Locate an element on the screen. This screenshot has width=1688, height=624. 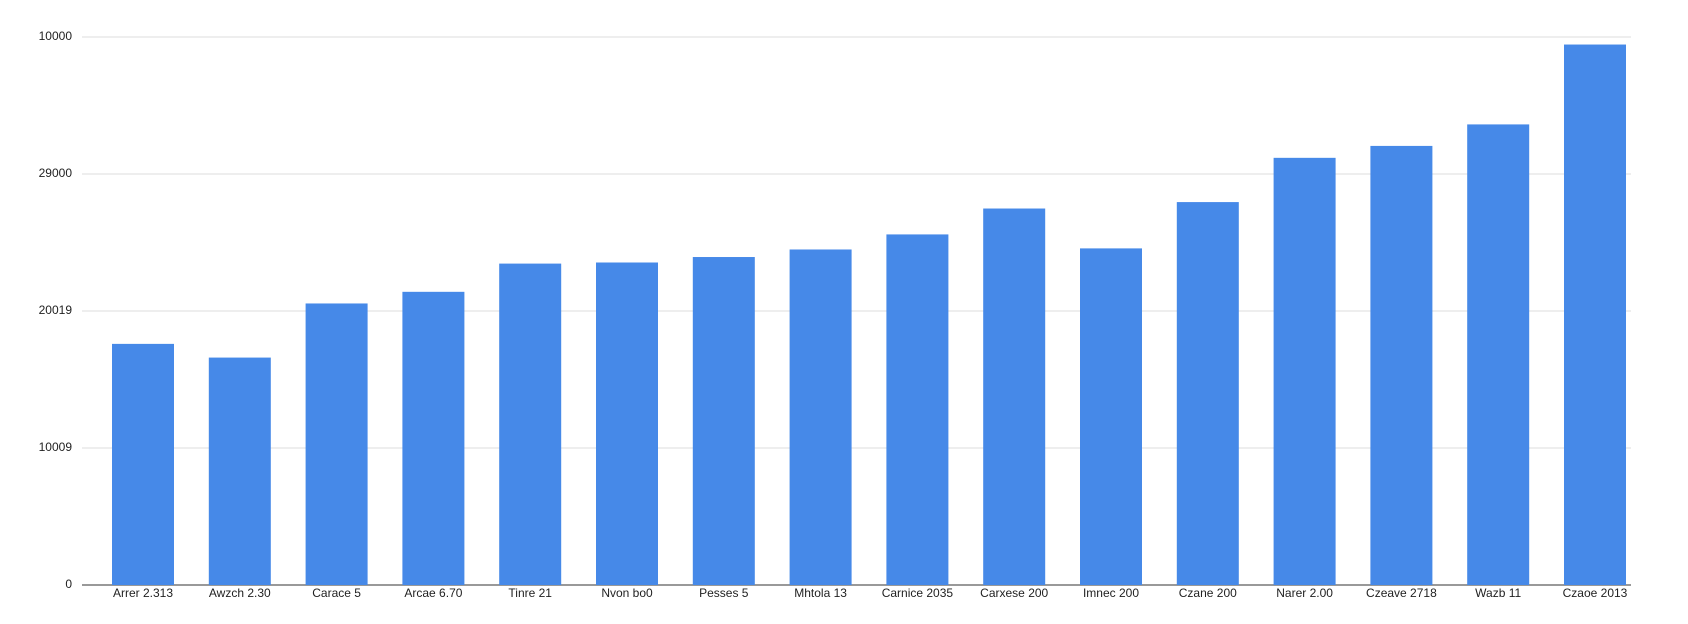
x-tick-label: Carxese 200 is located at coordinates (1014, 593).